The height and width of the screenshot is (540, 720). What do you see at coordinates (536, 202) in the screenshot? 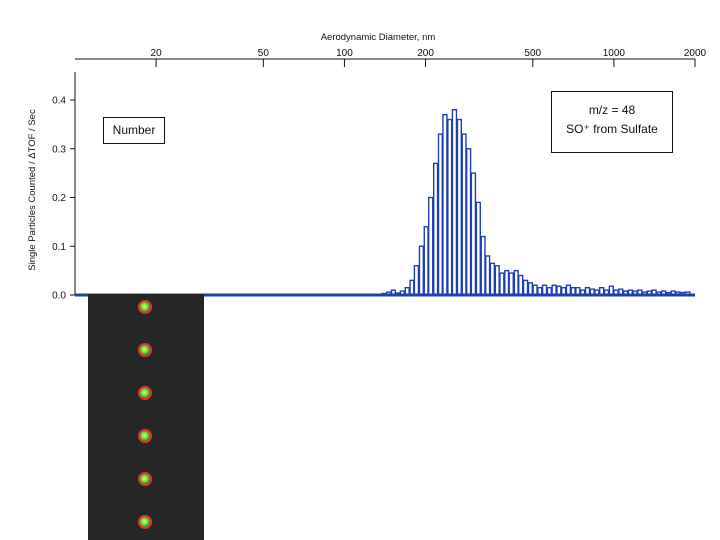
I see `bars-group` at bounding box center [536, 202].